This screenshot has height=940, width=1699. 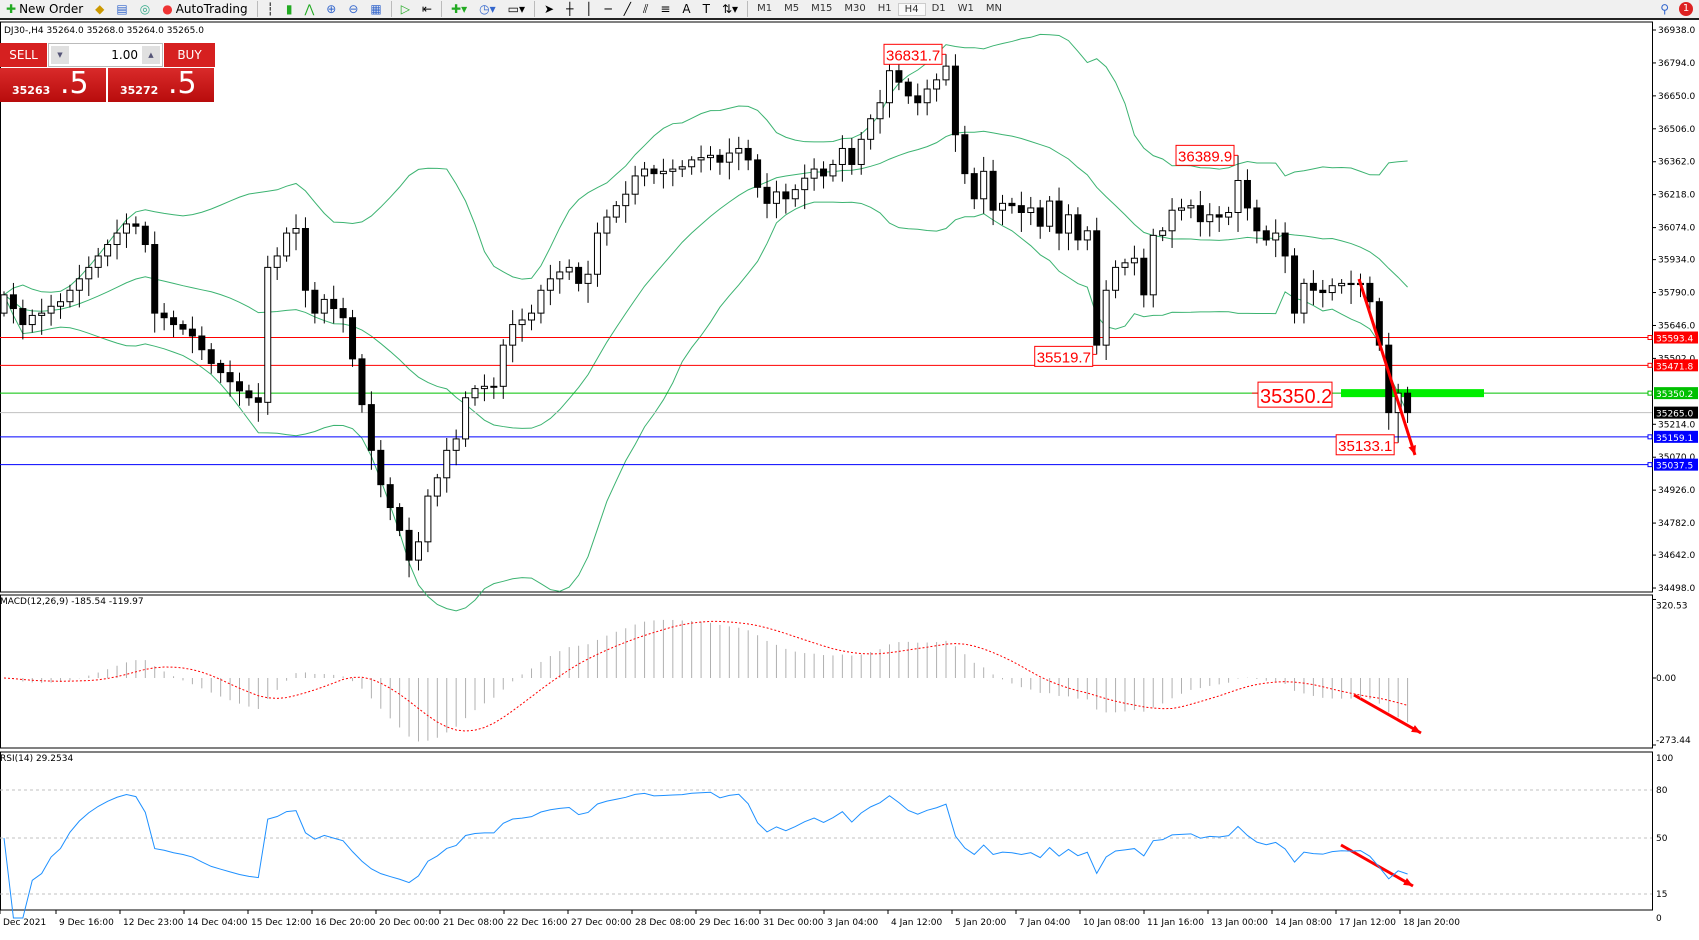 I want to click on price-axis-label: 36794.0, so click(x=1676, y=64).